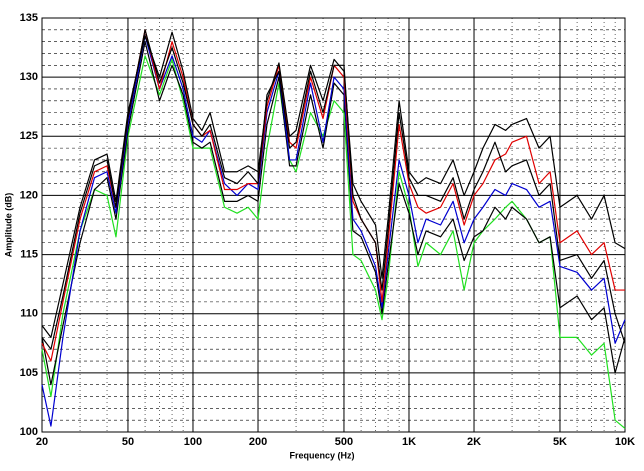 The image size is (644, 471). Describe the element at coordinates (29, 254) in the screenshot. I see `y-tick-label: 115` at that location.